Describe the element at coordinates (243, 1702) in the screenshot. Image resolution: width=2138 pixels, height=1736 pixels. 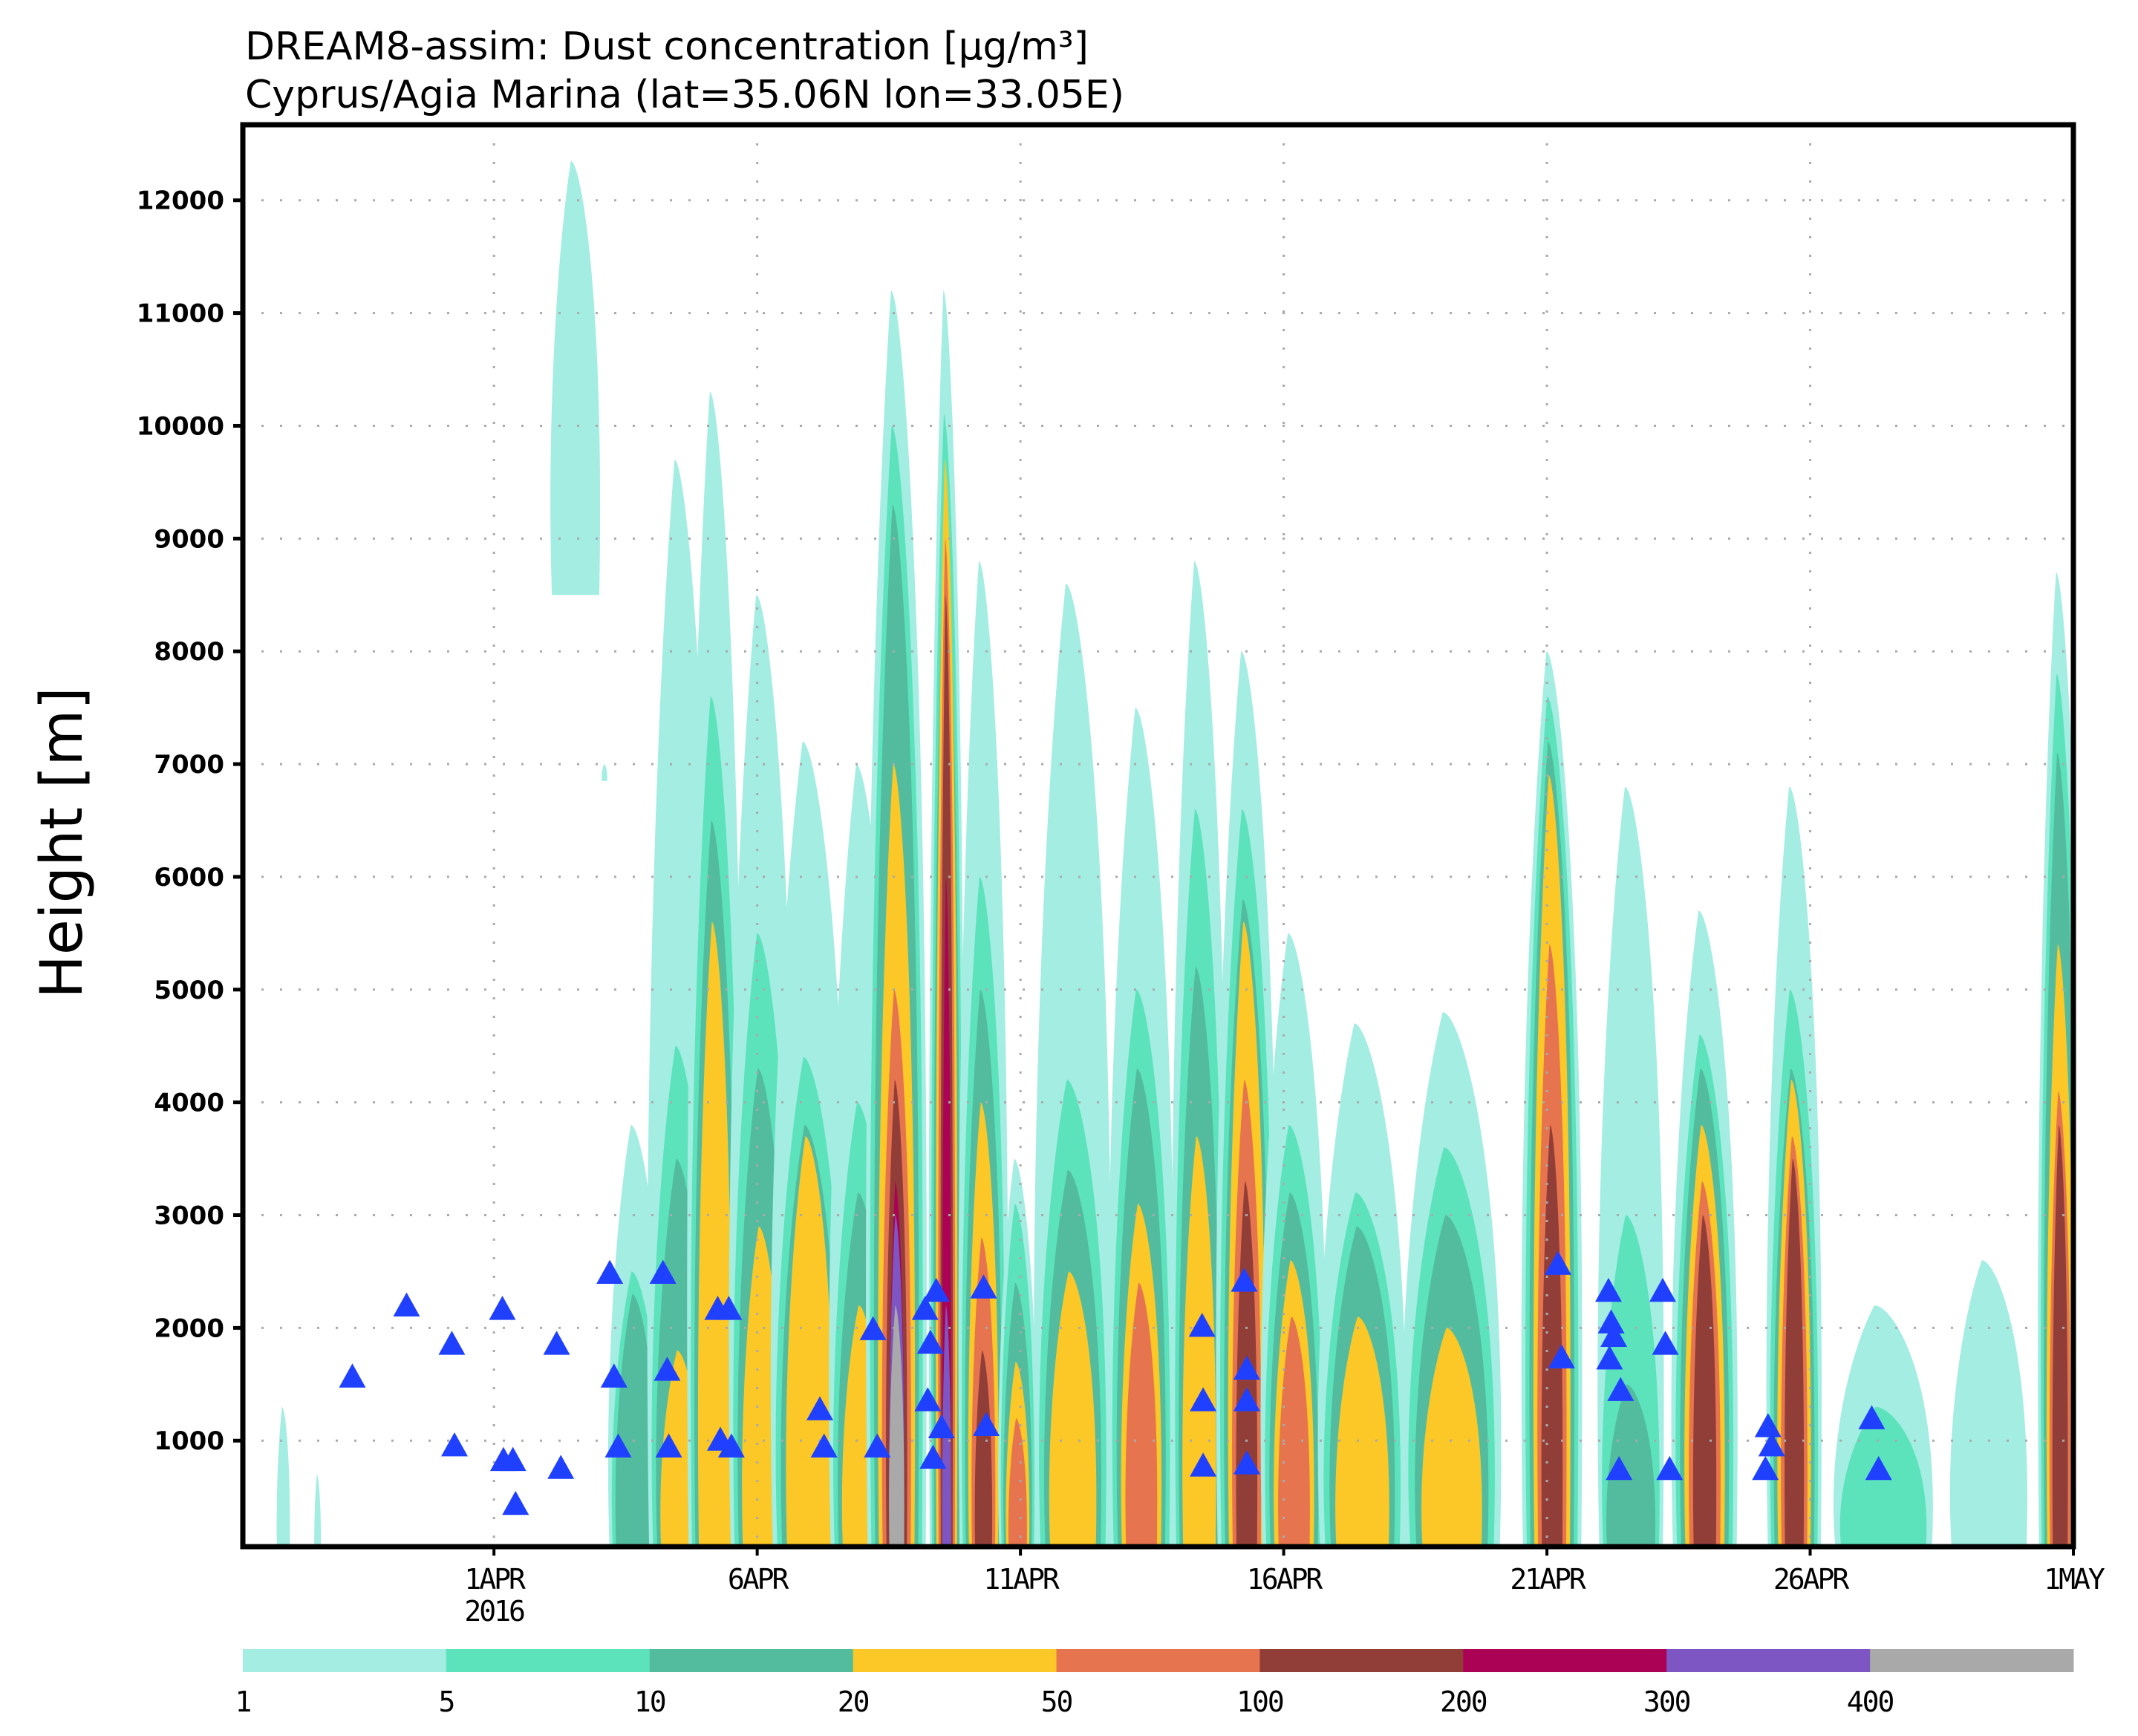
I see `colorbar-label-1: 1` at that location.